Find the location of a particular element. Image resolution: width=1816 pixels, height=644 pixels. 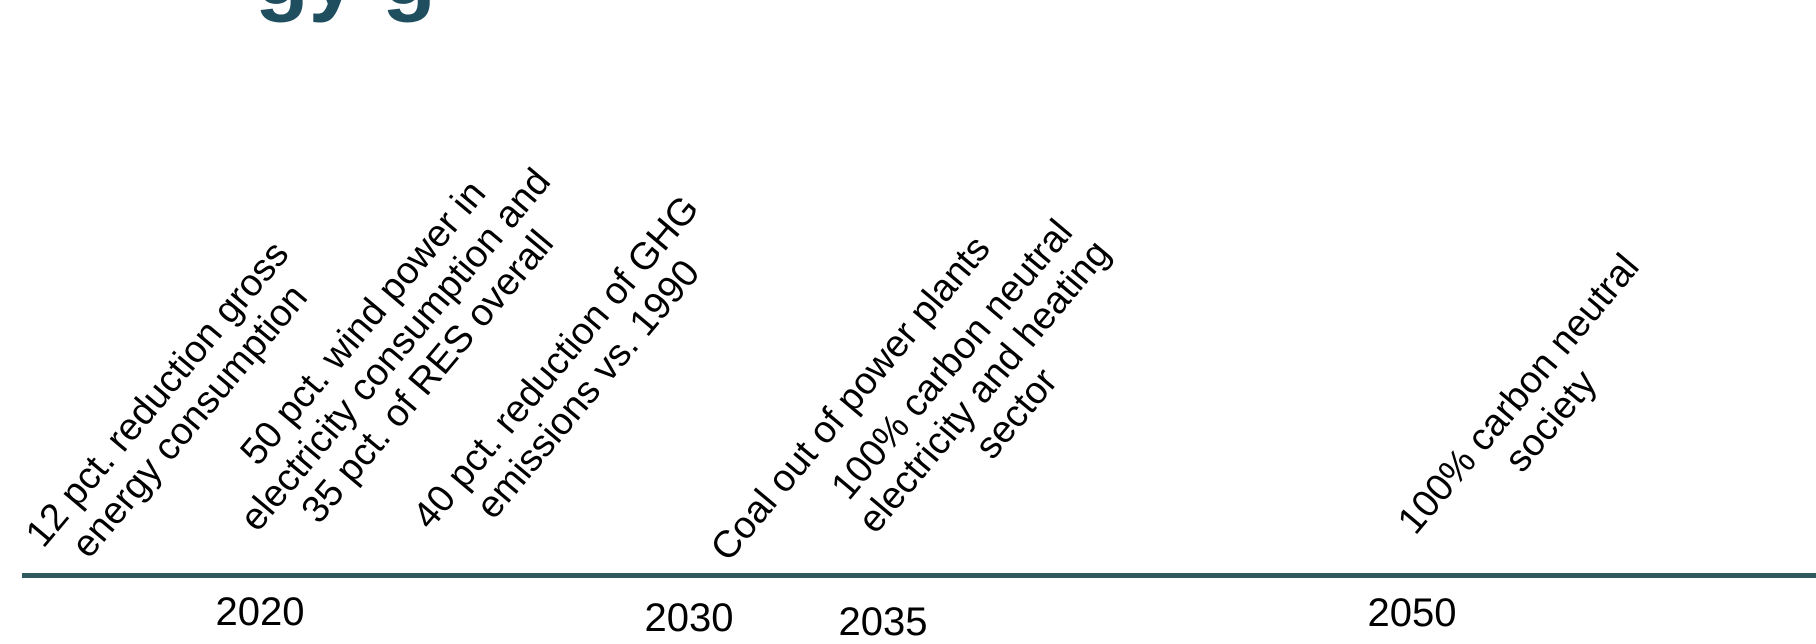

milestone-line: electricity and heating is located at coordinates (984, 386).